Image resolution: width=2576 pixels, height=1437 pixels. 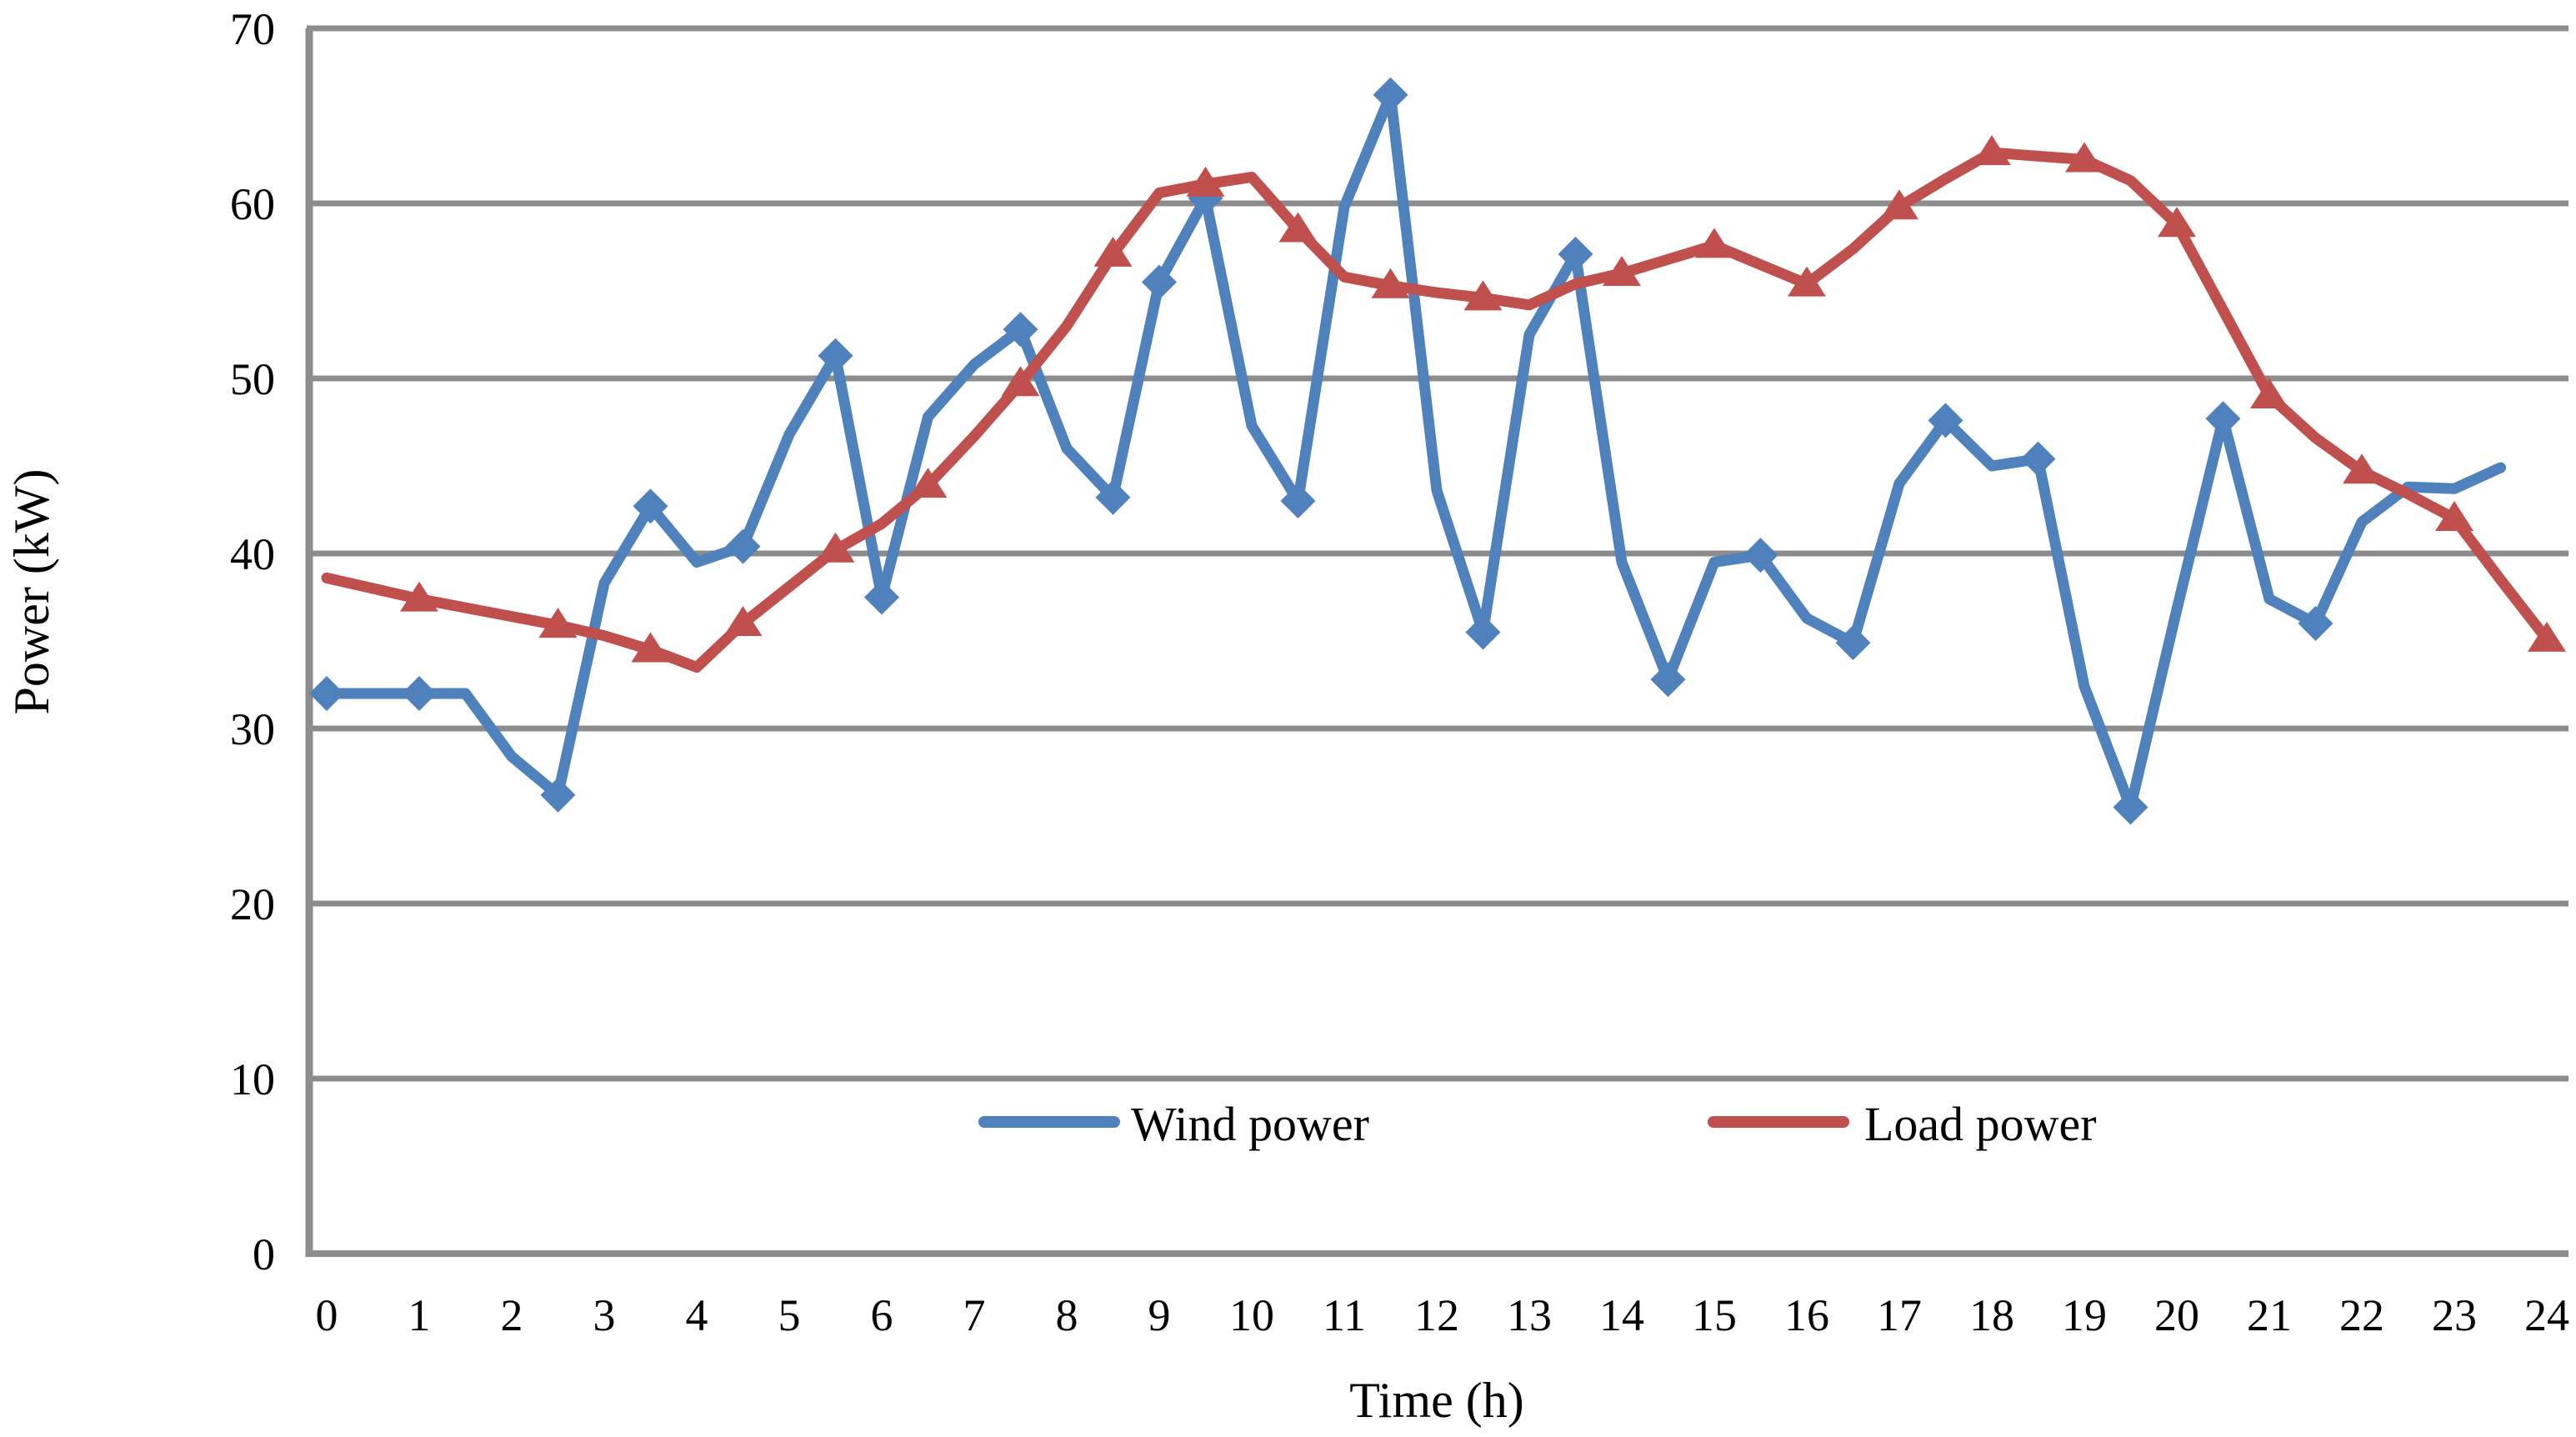 I want to click on x-tick-label-17: 17, so click(x=1900, y=1315).